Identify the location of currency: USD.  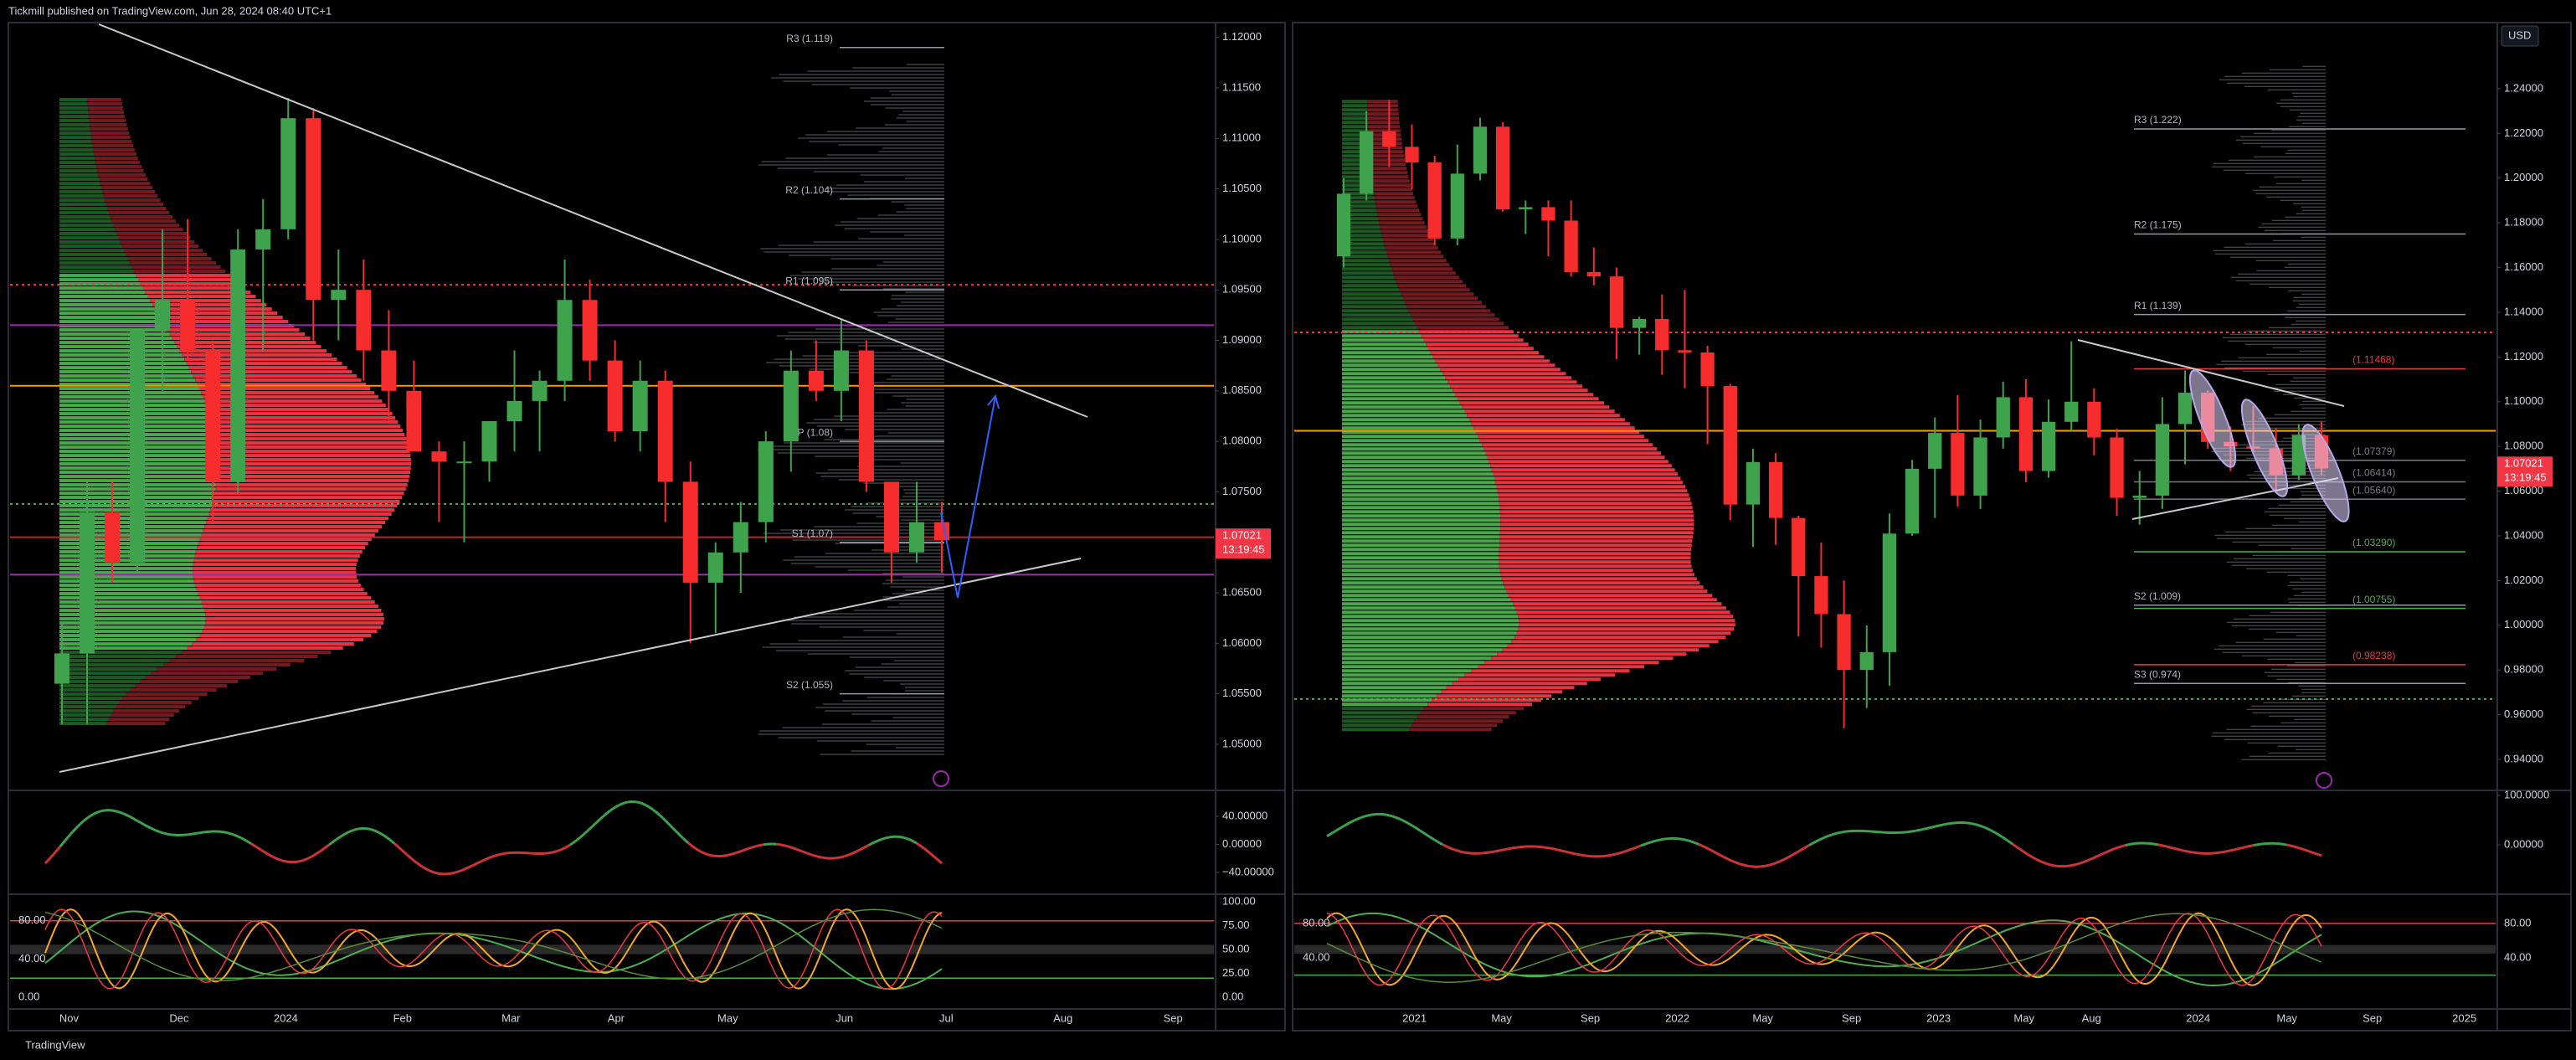
(2520, 34).